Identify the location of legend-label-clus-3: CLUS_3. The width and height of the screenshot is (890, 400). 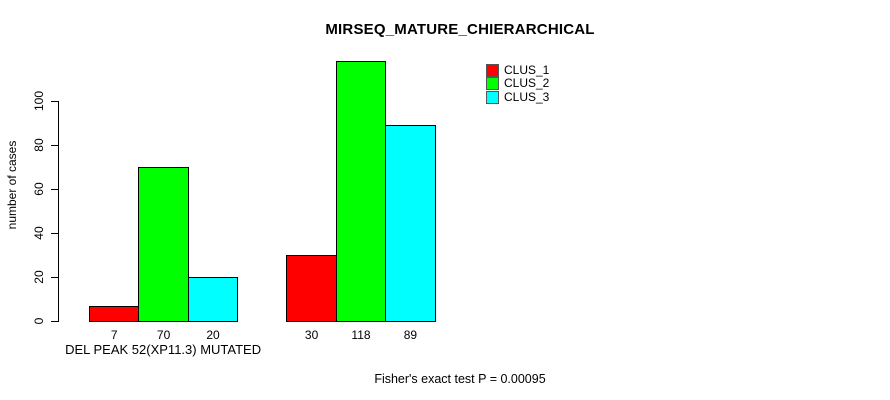
(527, 96).